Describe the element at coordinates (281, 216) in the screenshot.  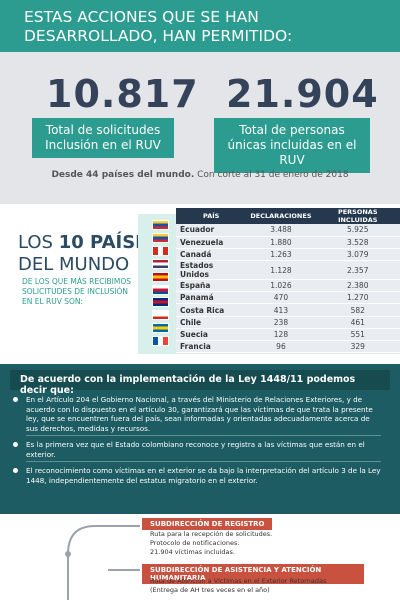
I see `header-cell: DECLARACIONES` at that location.